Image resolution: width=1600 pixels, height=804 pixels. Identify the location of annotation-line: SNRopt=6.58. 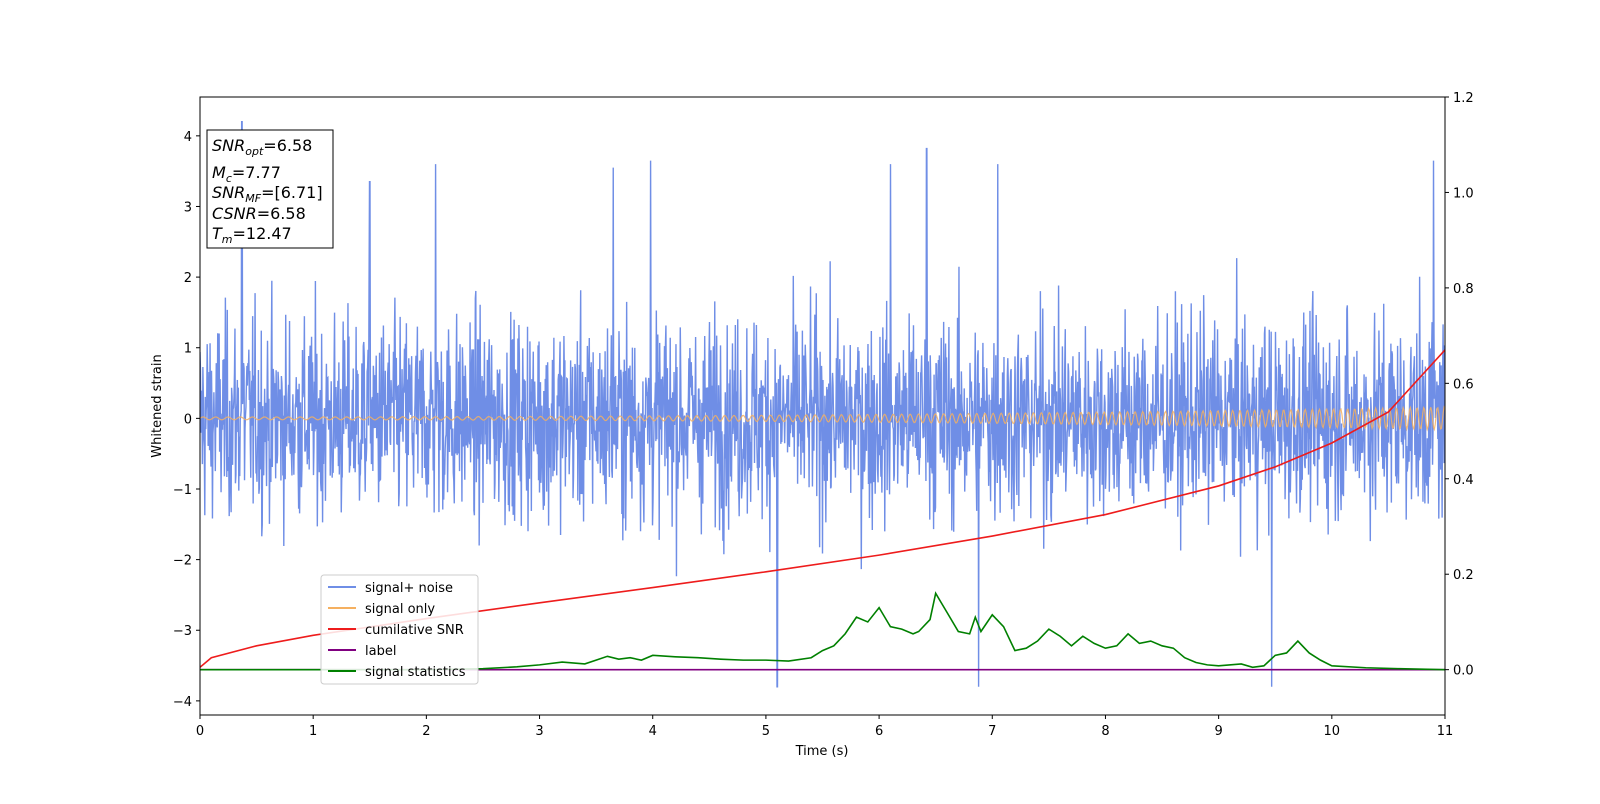
(262, 147).